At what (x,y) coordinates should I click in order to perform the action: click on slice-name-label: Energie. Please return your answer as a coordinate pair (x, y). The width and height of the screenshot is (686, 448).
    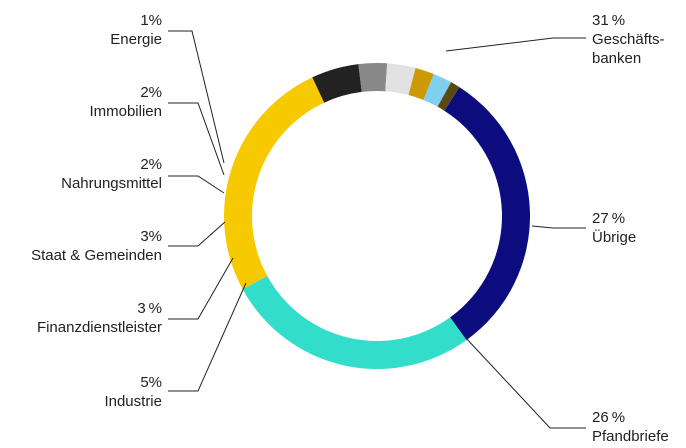
    Looking at the image, I should click on (136, 39).